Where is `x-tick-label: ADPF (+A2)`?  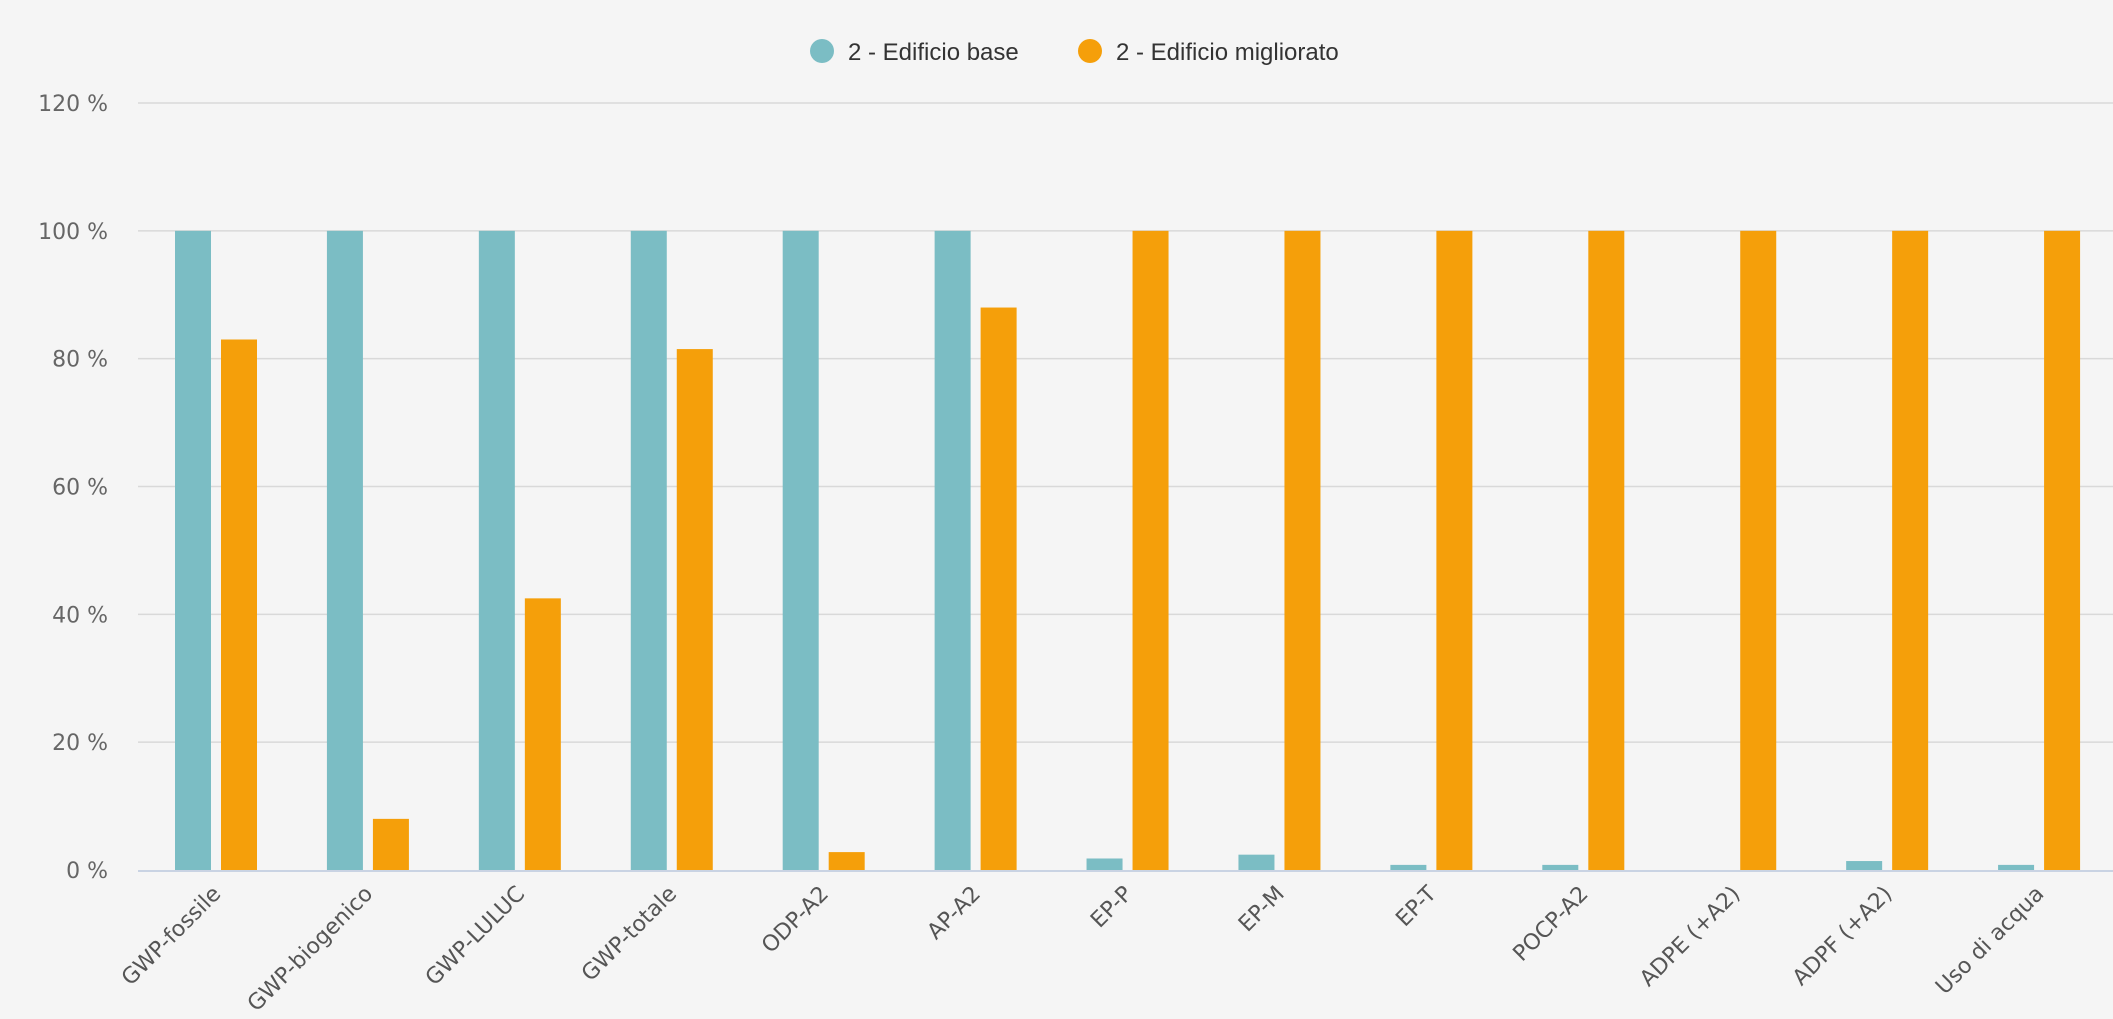 x-tick-label: ADPF (+A2) is located at coordinates (1842, 936).